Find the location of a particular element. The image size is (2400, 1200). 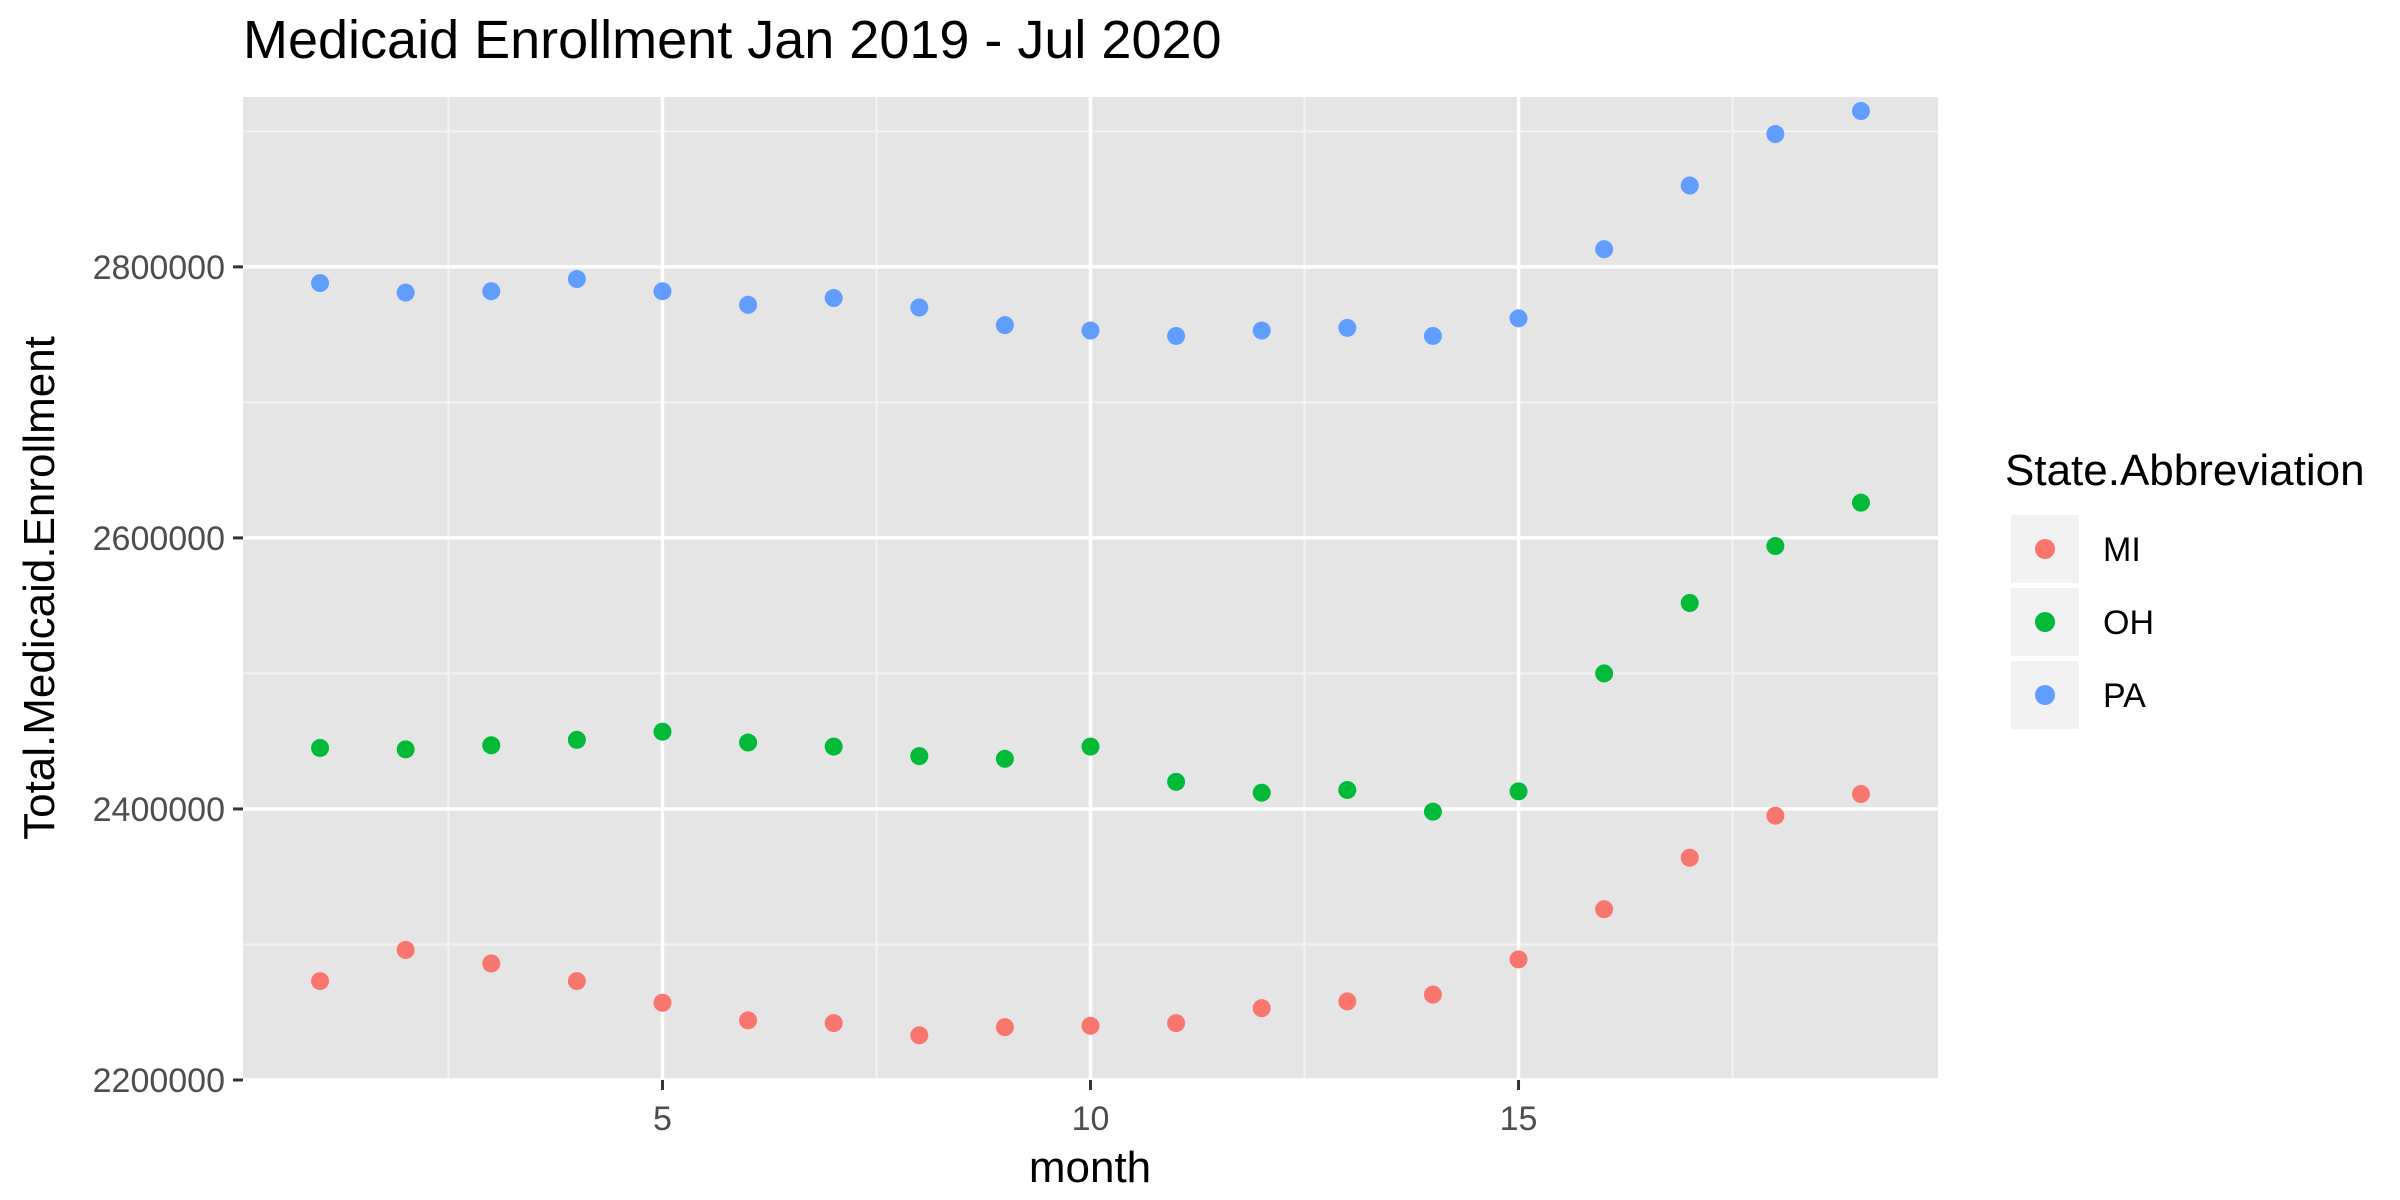

x-axis: 5 10 15 is located at coordinates (1095, 1109).